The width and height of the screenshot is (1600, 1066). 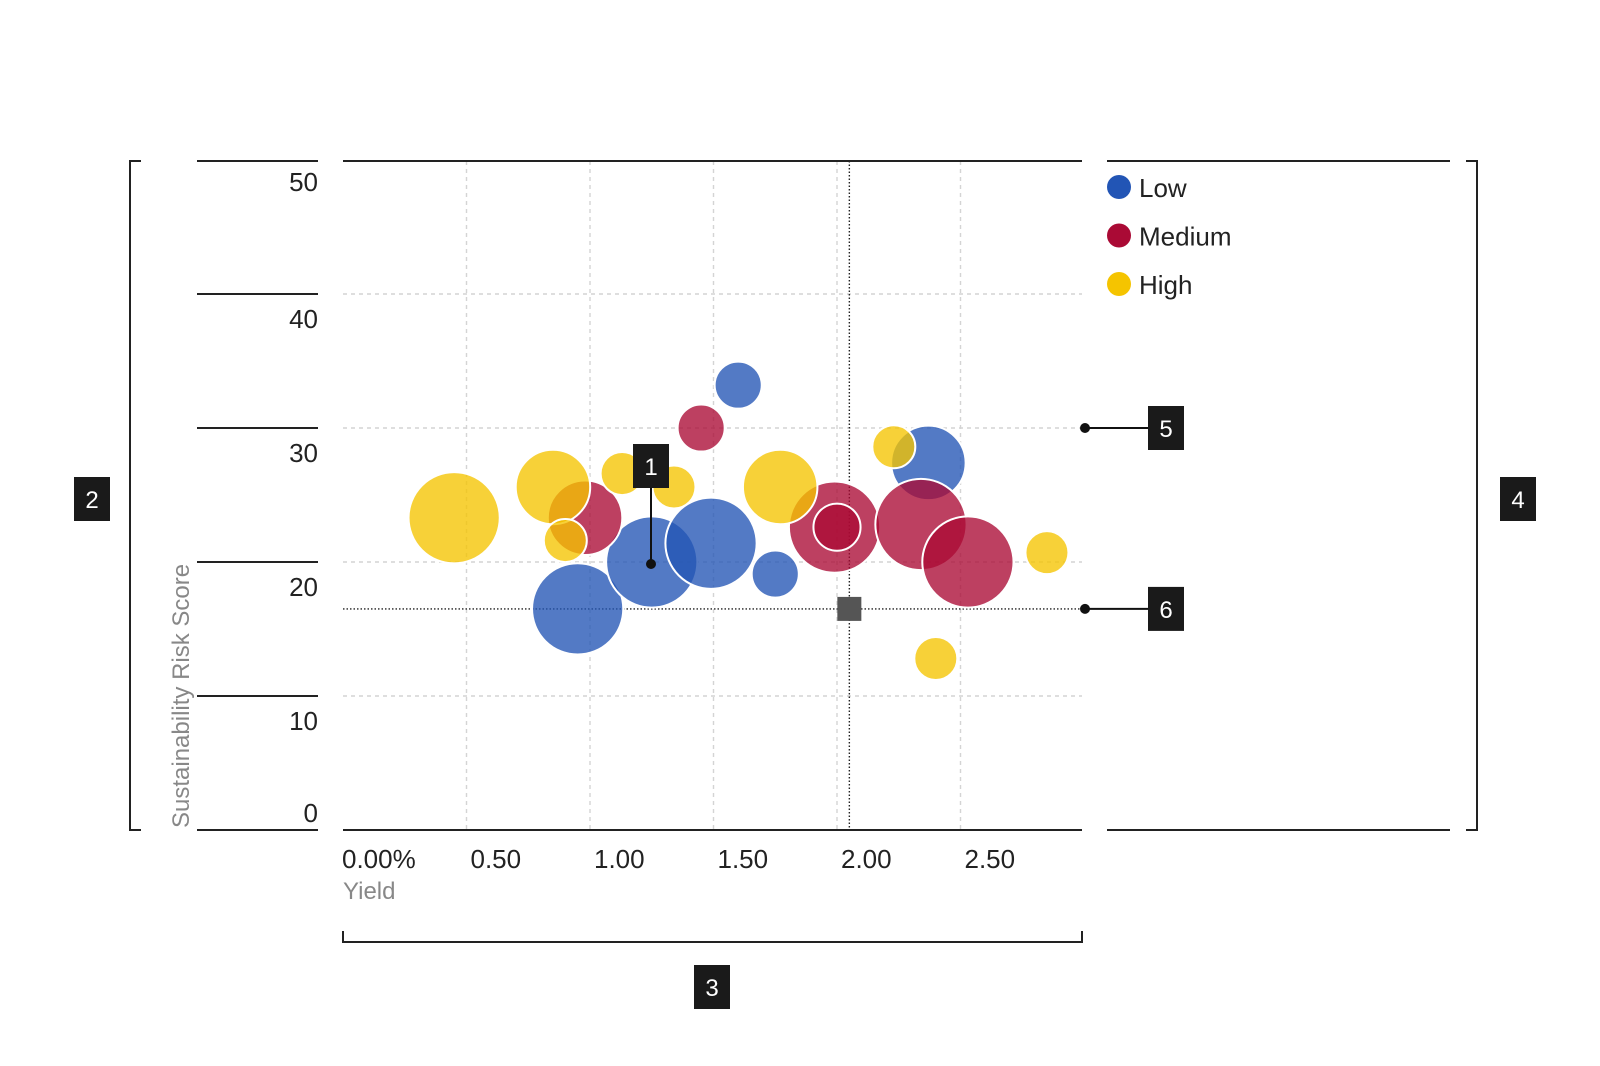 I want to click on callout-number: 6, so click(x=1165, y=610).